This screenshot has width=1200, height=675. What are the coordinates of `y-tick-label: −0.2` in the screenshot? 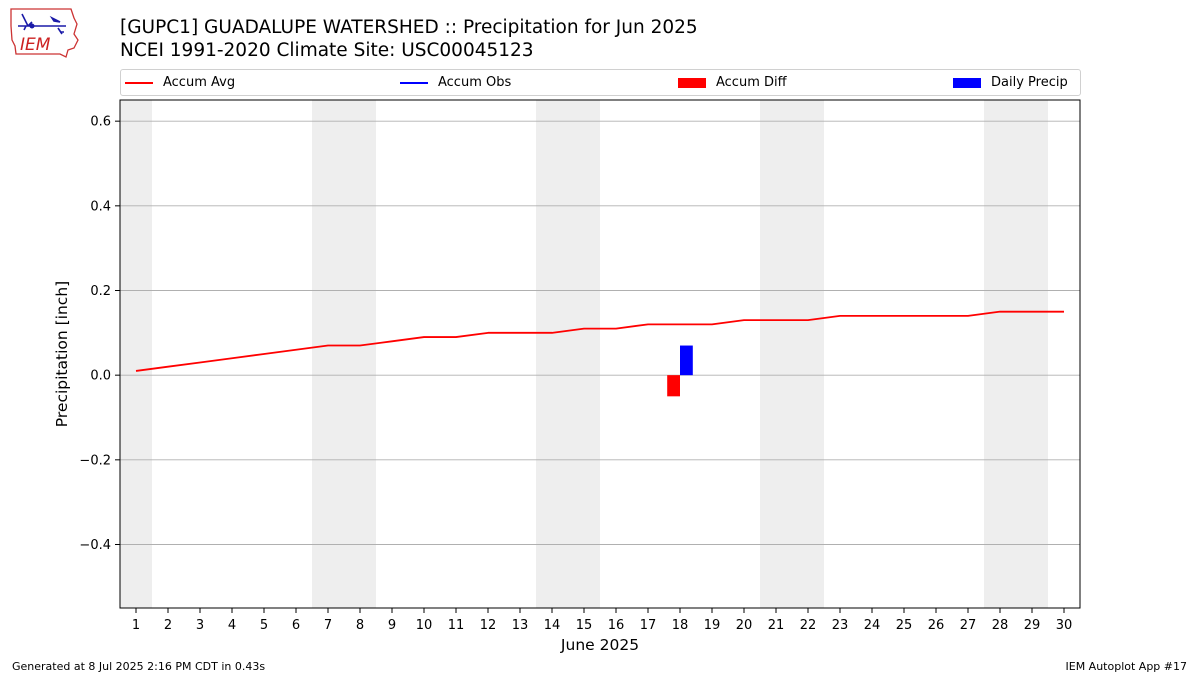 It's located at (95, 460).